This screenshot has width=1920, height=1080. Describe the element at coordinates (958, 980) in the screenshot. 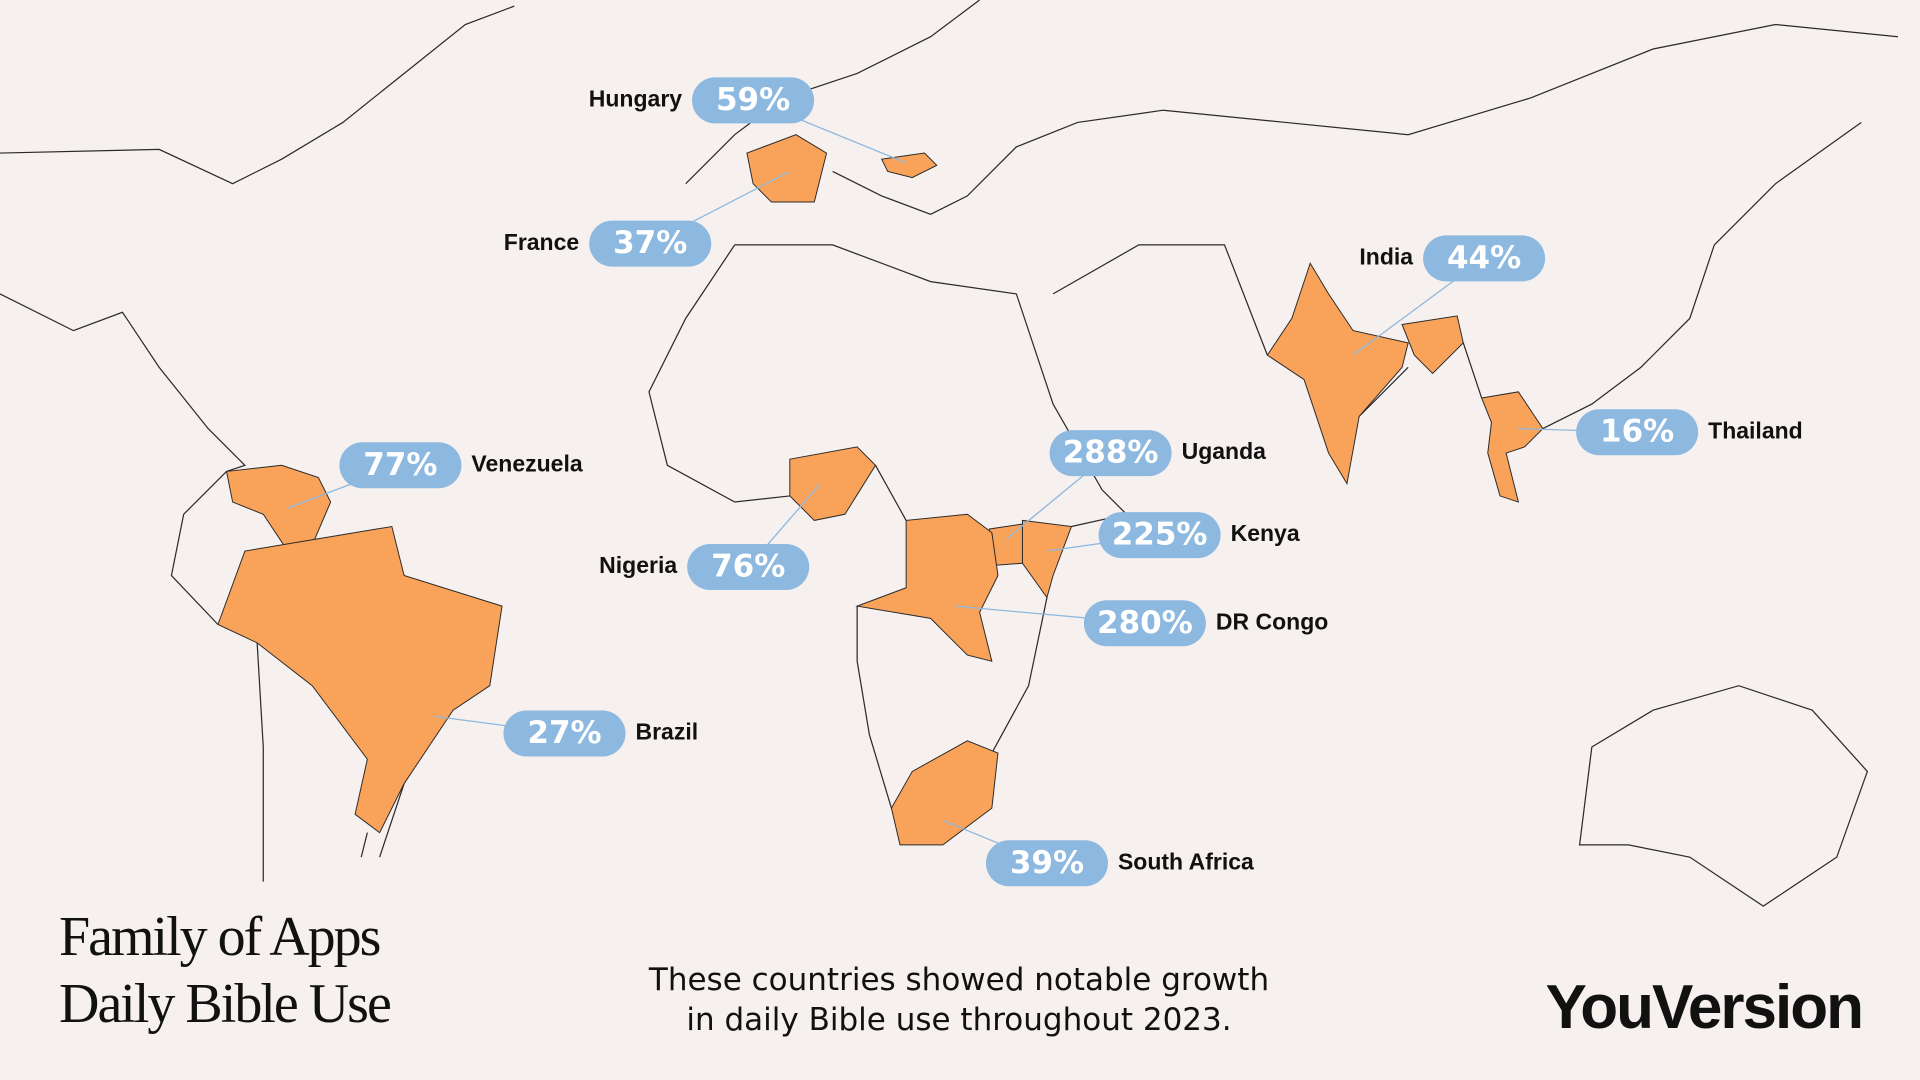

I see `subtitle-line: These countries showed notable growth` at that location.